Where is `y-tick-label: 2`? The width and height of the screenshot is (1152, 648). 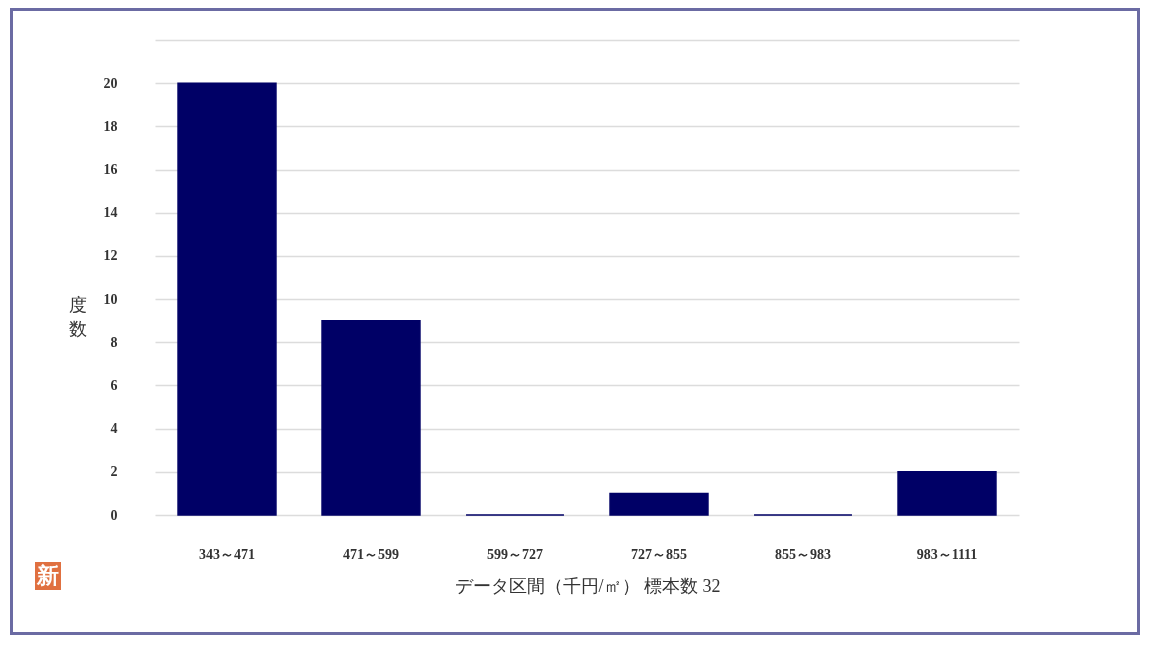
y-tick-label: 2 is located at coordinates (114, 472).